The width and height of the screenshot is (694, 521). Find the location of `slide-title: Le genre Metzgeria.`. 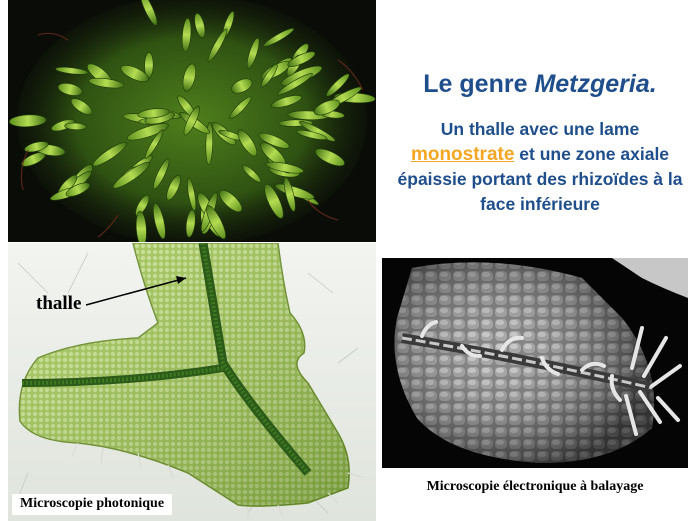

slide-title: Le genre Metzgeria. is located at coordinates (540, 84).